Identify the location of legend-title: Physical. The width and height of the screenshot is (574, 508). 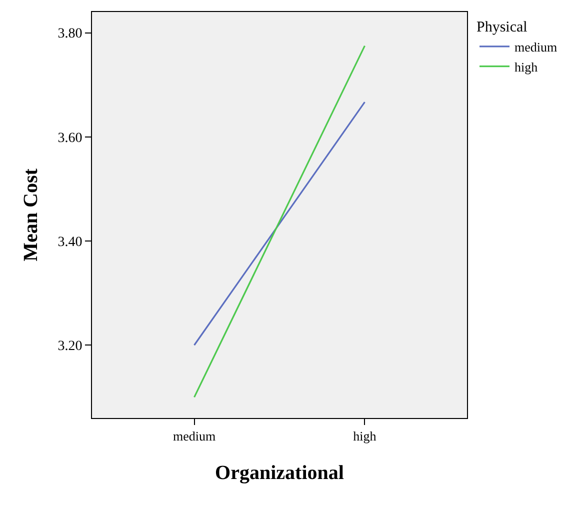
(502, 28).